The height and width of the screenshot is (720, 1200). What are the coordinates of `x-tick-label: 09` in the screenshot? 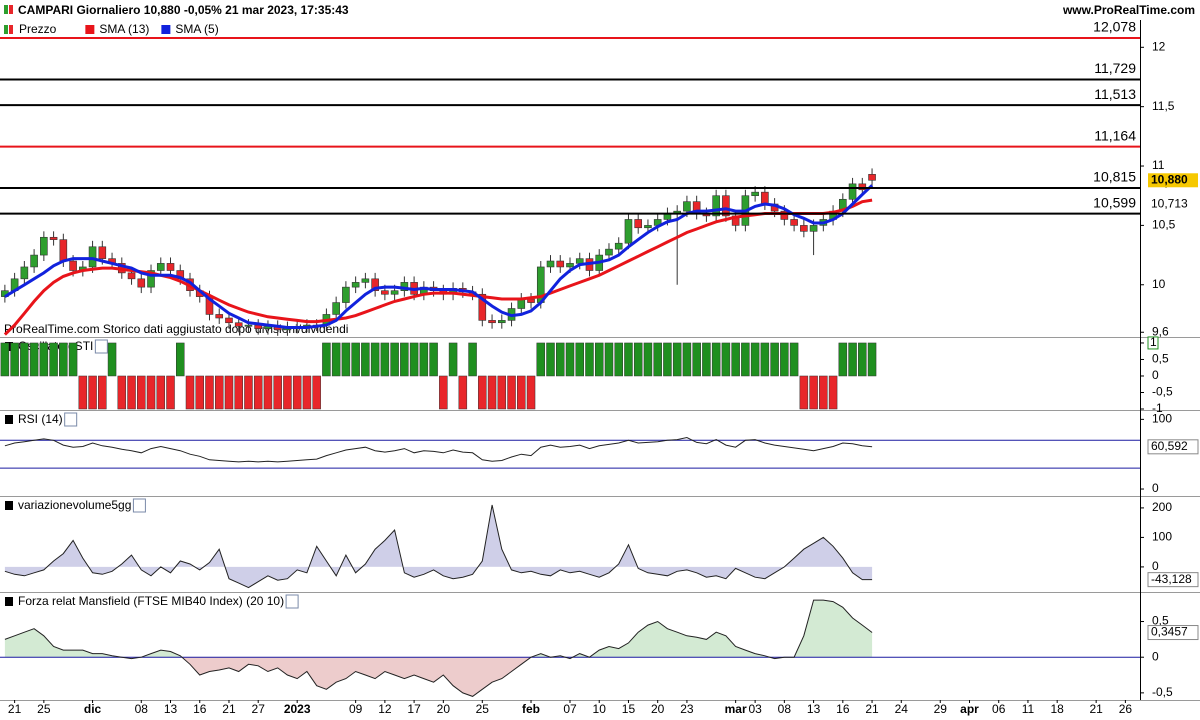 It's located at (356, 709).